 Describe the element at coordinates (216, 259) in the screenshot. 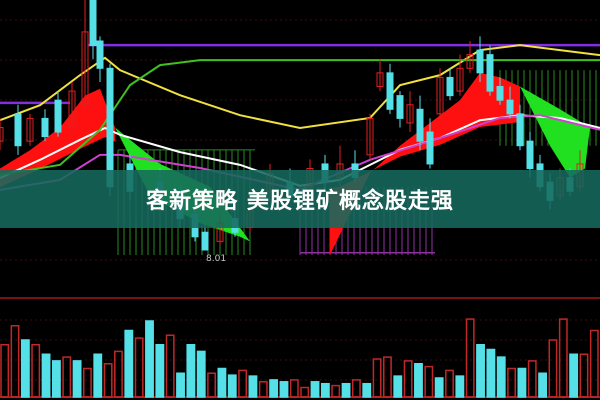

I see `low-price-annotation: 8.01` at that location.